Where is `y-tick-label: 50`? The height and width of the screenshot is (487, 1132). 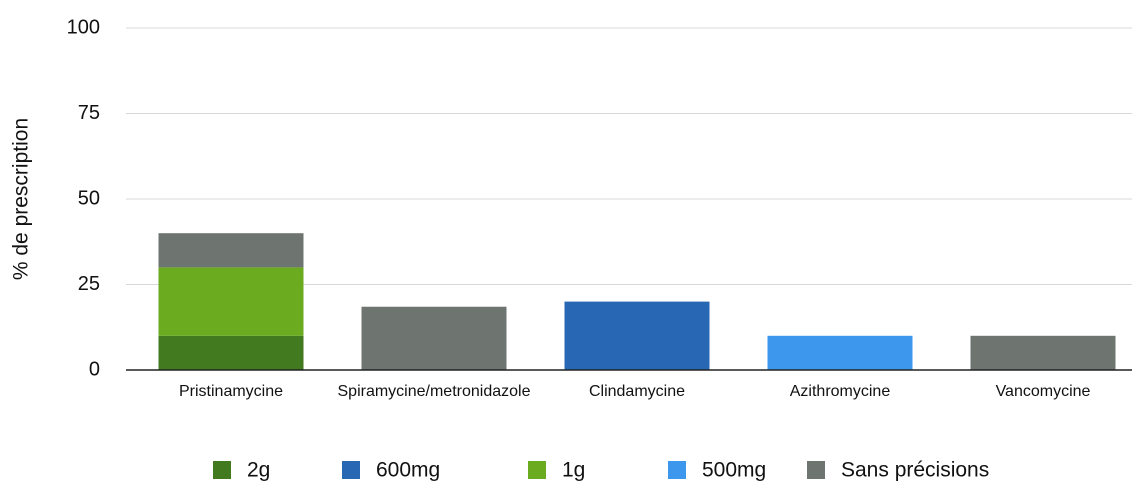
y-tick-label: 50 is located at coordinates (89, 198).